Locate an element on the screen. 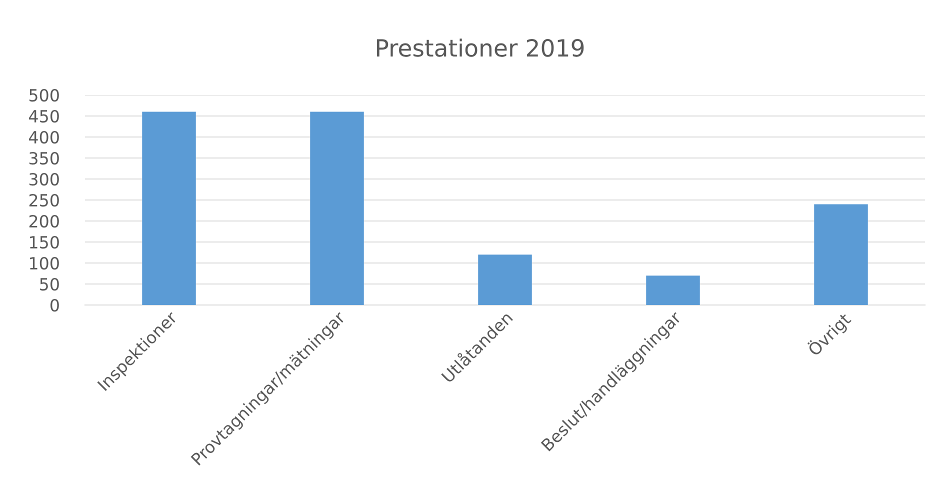 Image resolution: width=943 pixels, height=489 pixels. y-tick-label: 200 is located at coordinates (44, 221).